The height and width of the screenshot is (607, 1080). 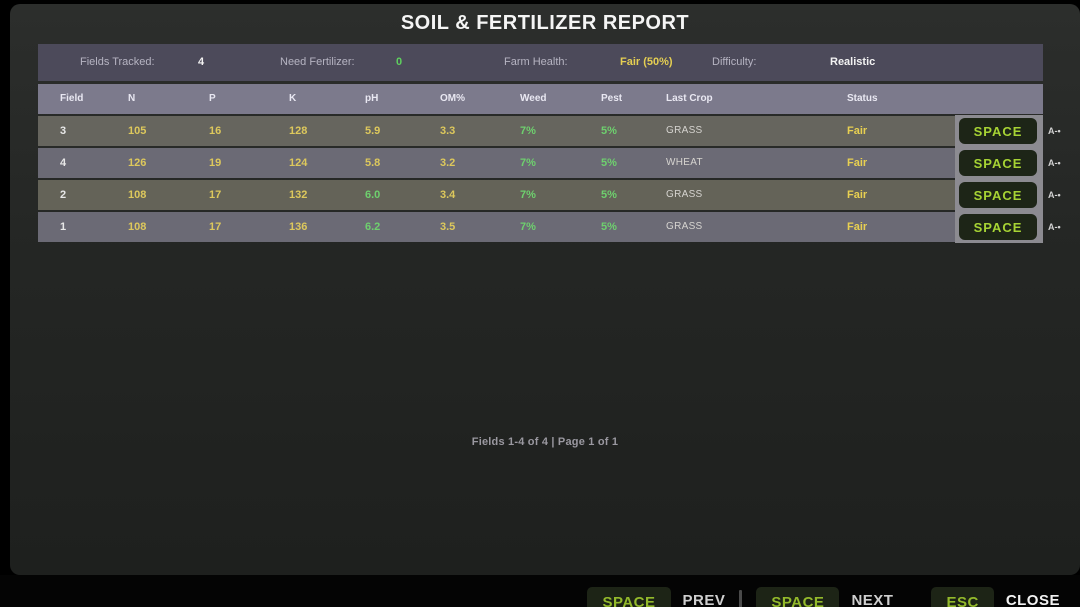 I want to click on pagination-status: Fields 1-4 of 4 | Page 1 of 1, so click(x=545, y=442).